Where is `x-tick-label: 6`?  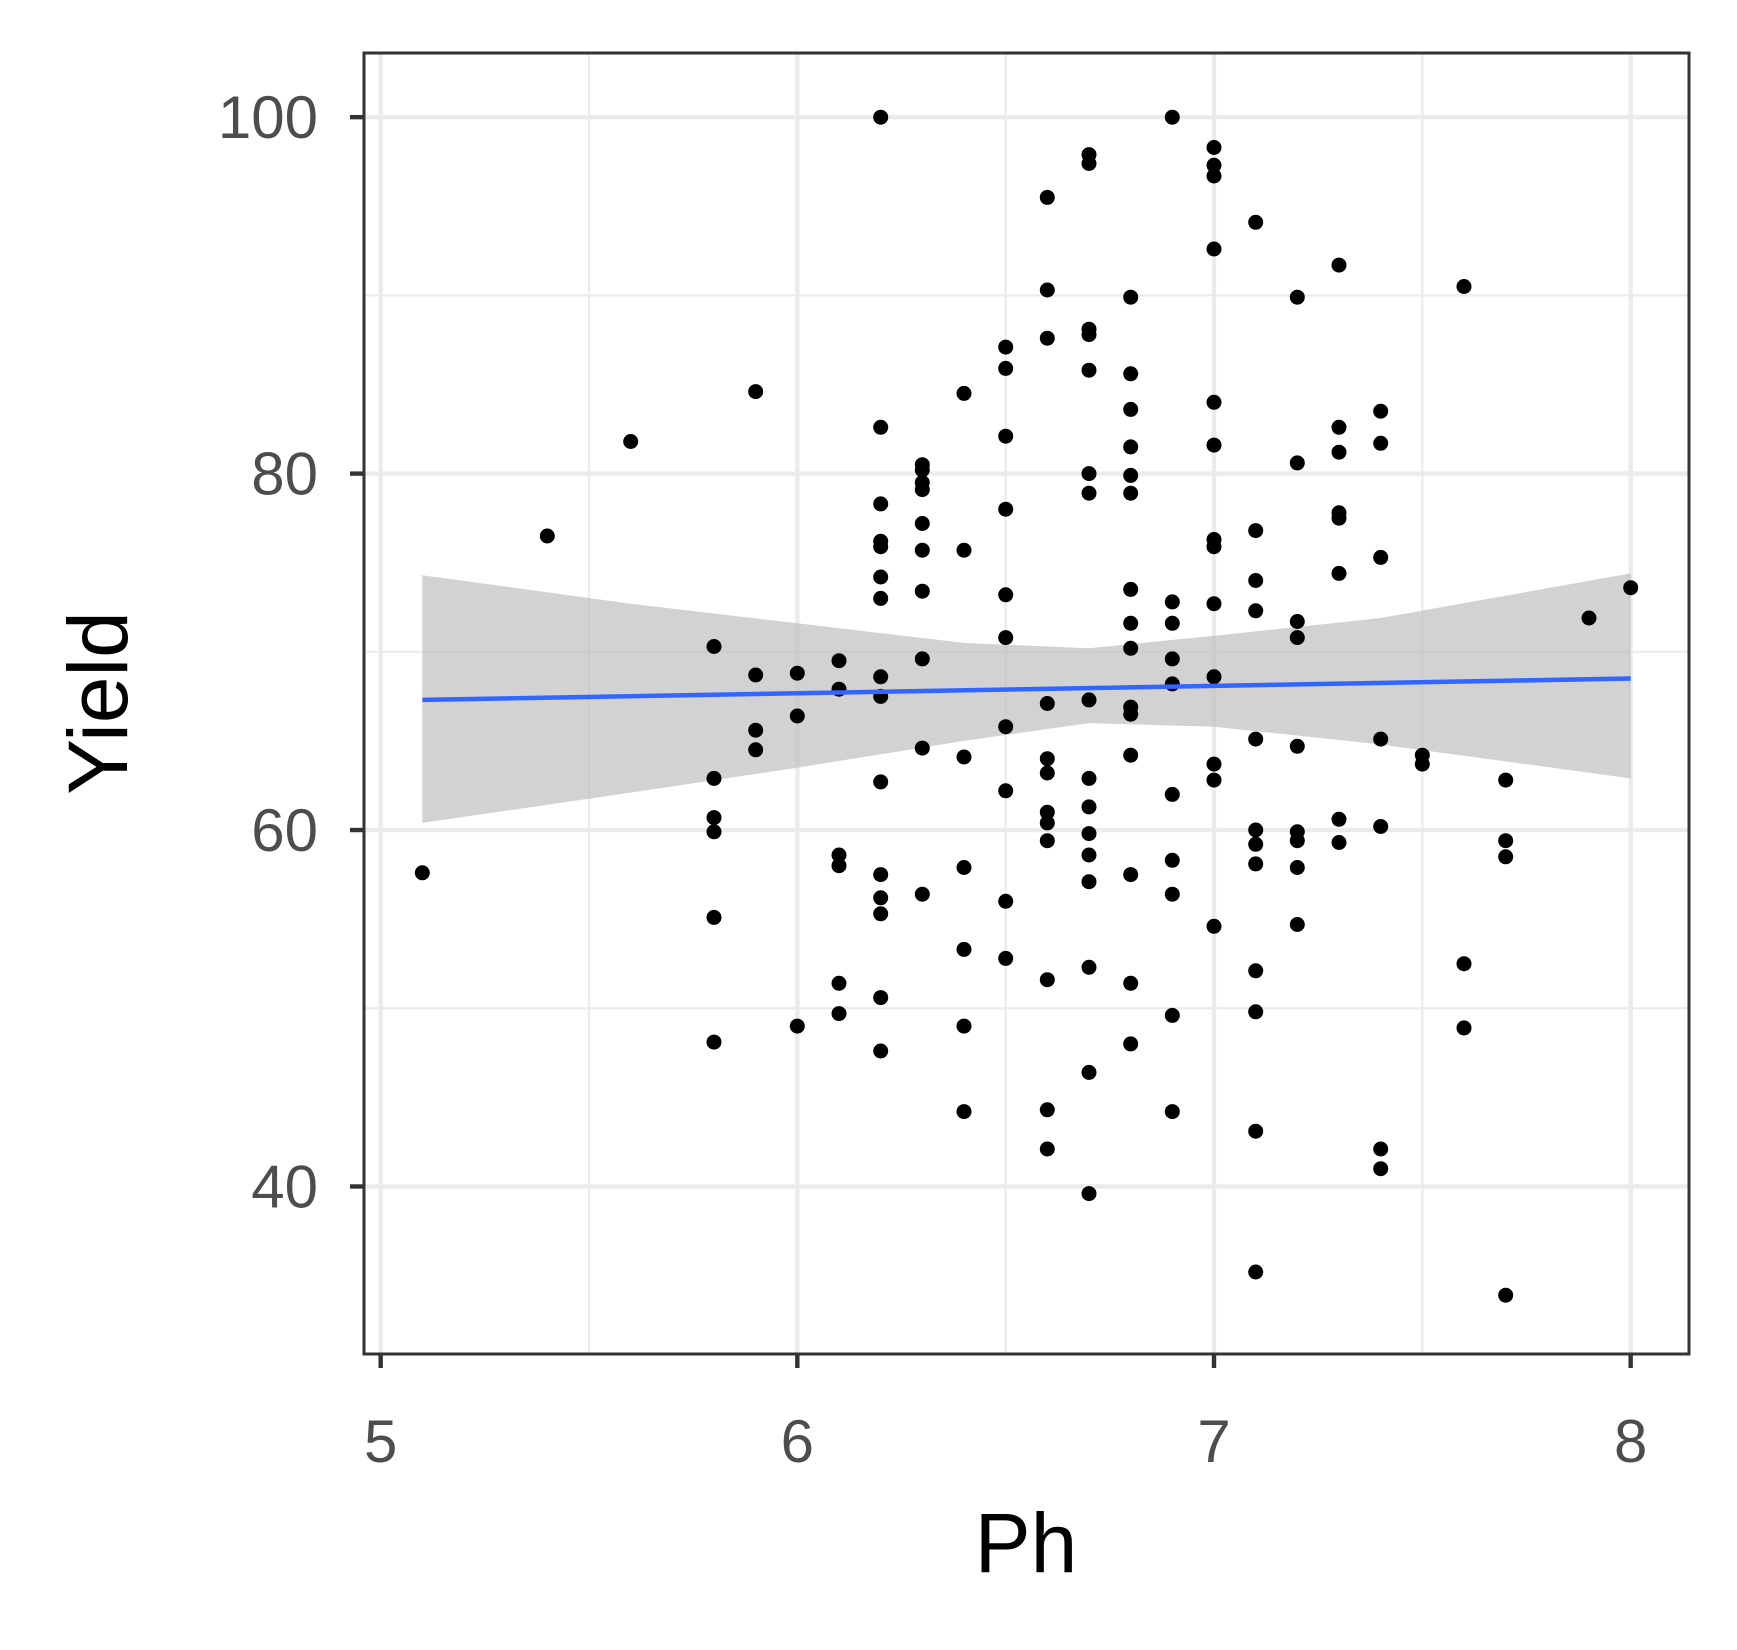 x-tick-label: 6 is located at coordinates (797, 1441).